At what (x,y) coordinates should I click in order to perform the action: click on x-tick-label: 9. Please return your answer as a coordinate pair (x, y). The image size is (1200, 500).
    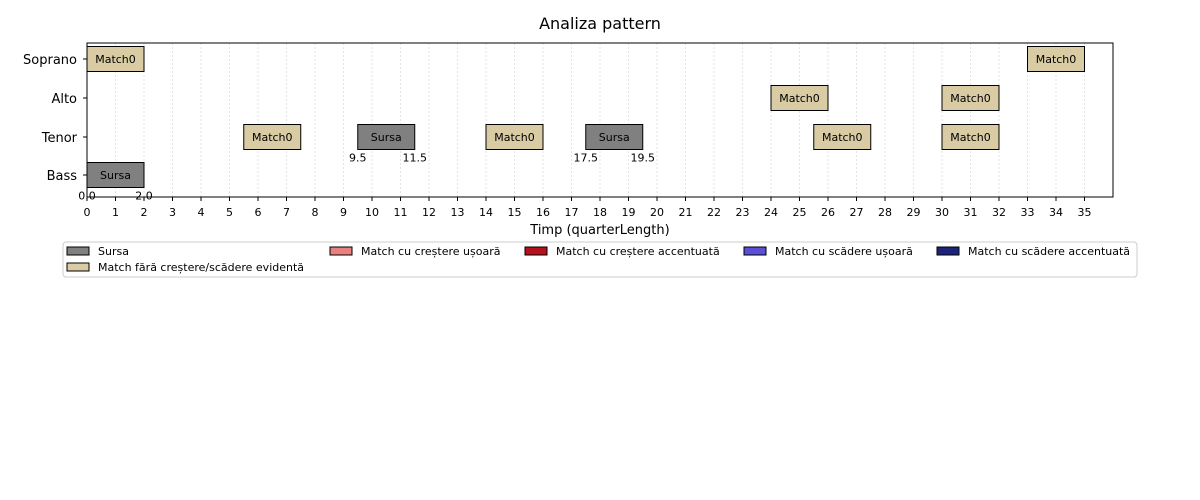
    Looking at the image, I should click on (343, 212).